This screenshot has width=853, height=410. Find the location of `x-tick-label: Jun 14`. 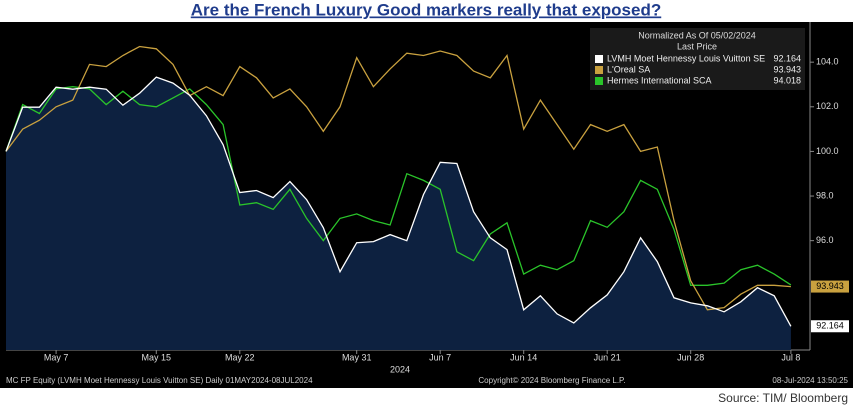

x-tick-label: Jun 14 is located at coordinates (523, 357).